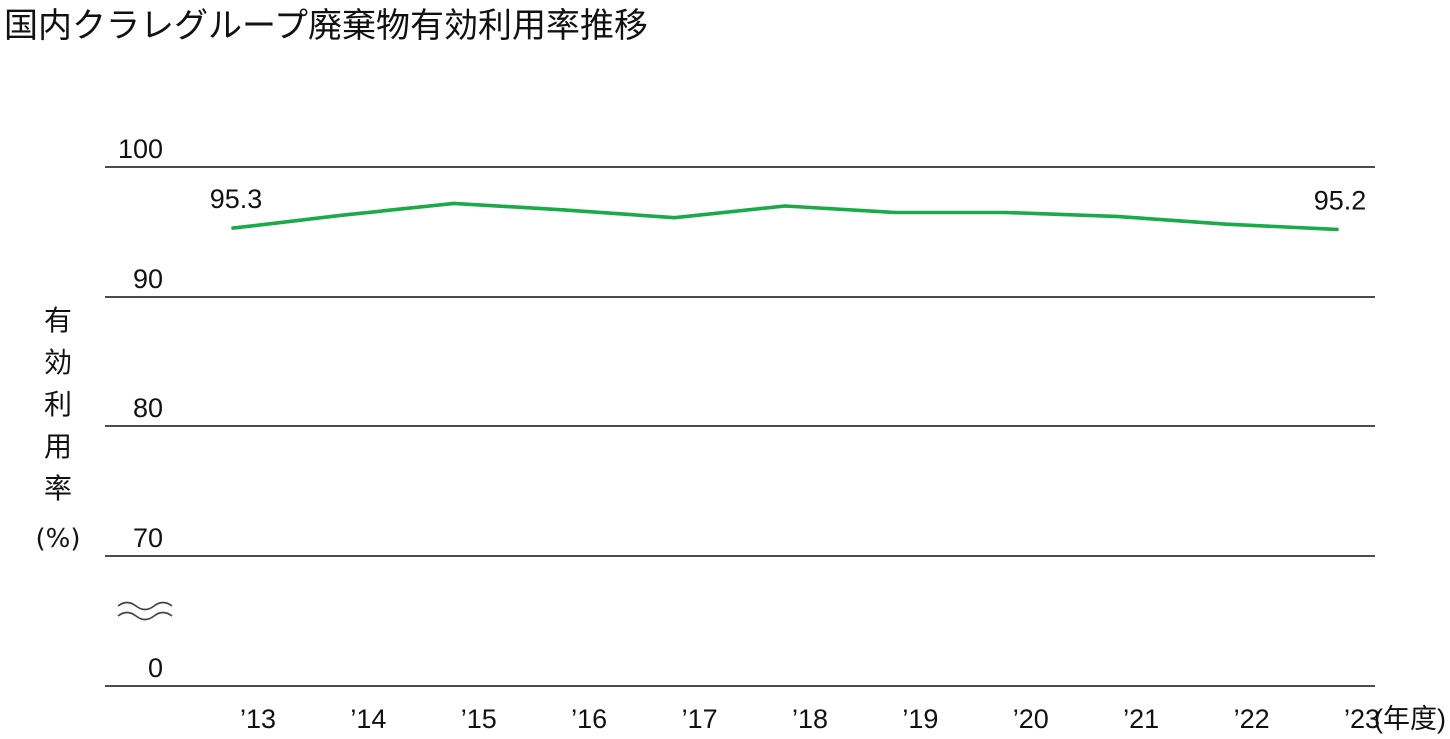  I want to click on y-axis-unit: (%), so click(58, 539).